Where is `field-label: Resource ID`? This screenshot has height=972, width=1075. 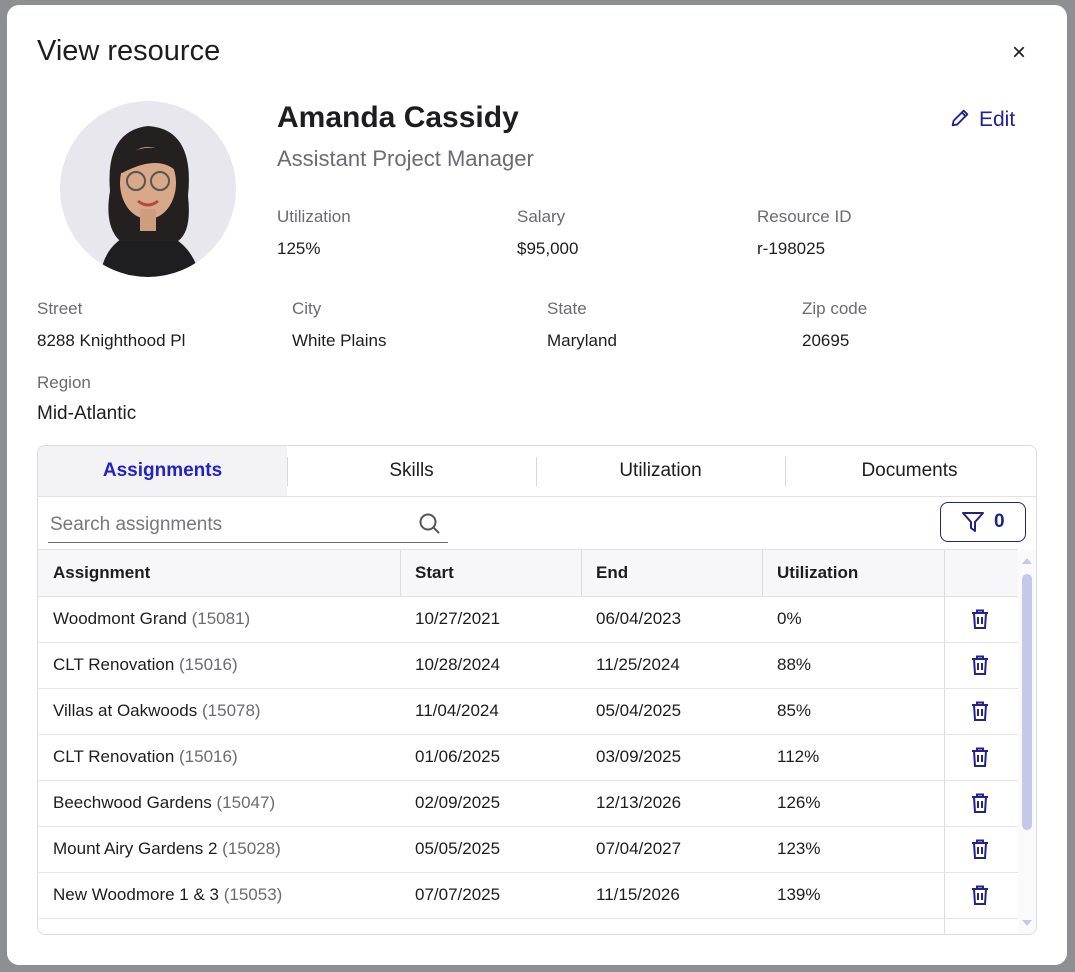
field-label: Resource ID is located at coordinates (804, 216).